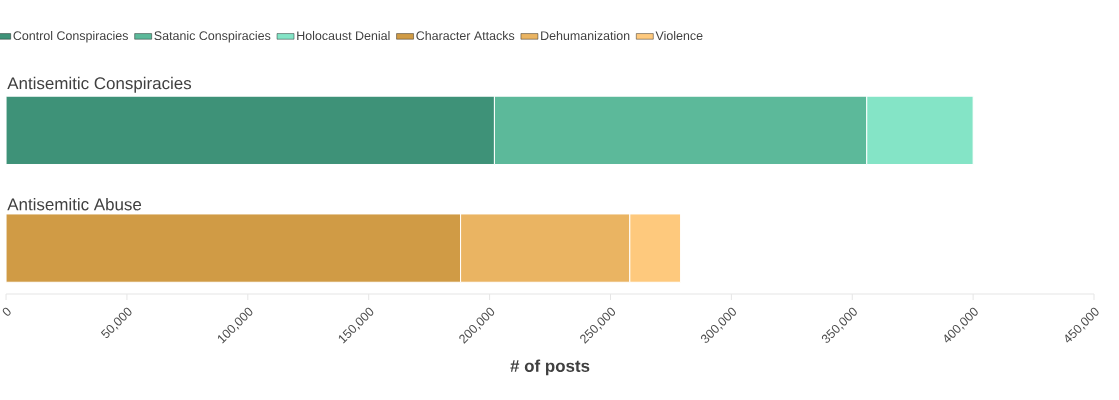  I want to click on y-tick-label: Antisemitic Abuse, so click(74, 204).